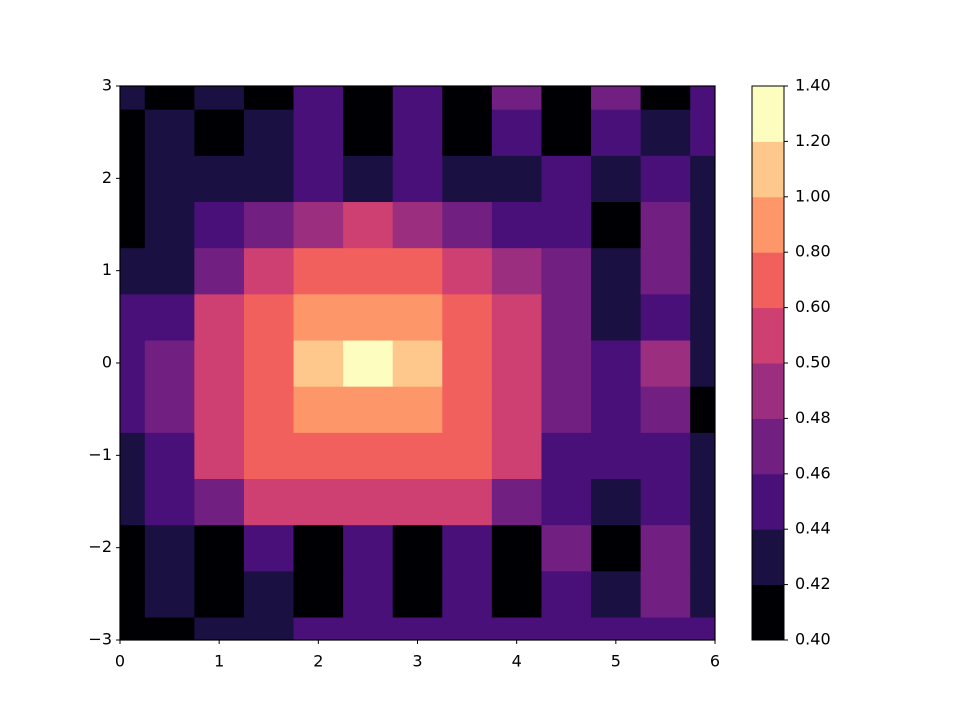 This screenshot has height=724, width=960. What do you see at coordinates (318, 661) in the screenshot?
I see `x-tick-label: 2` at bounding box center [318, 661].